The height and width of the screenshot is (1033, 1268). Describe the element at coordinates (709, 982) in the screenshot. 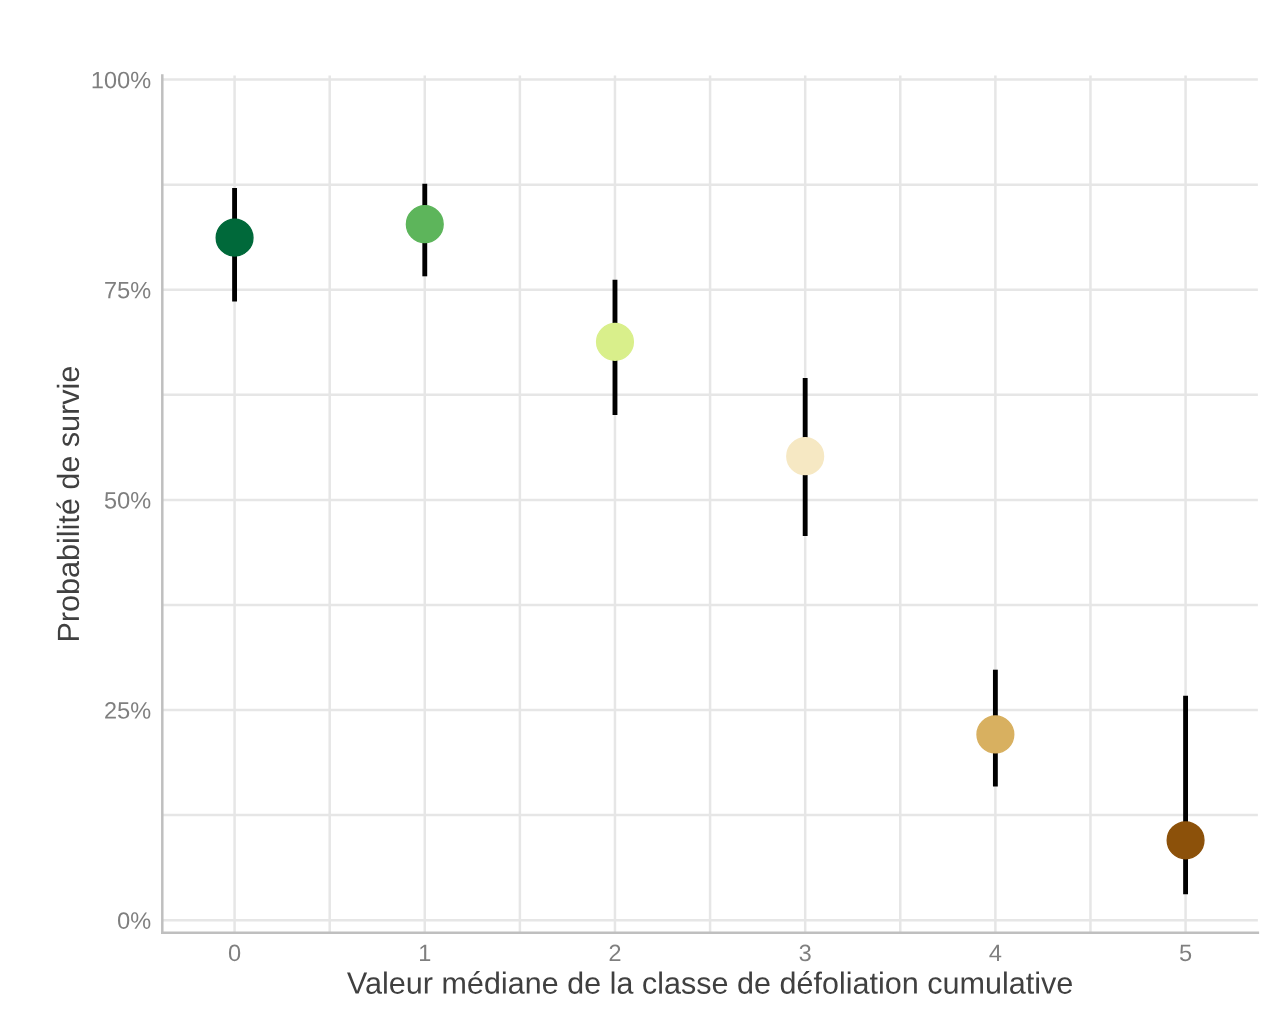

I see `x-axis-title: Valeur médiane de la classe de défoliation cumulative` at that location.